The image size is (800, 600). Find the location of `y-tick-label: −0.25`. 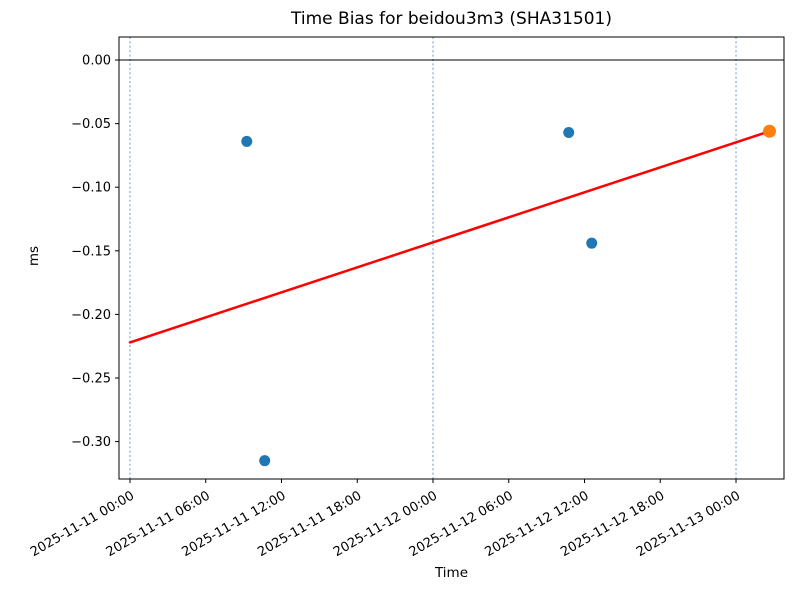

y-tick-label: −0.25 is located at coordinates (91, 379).